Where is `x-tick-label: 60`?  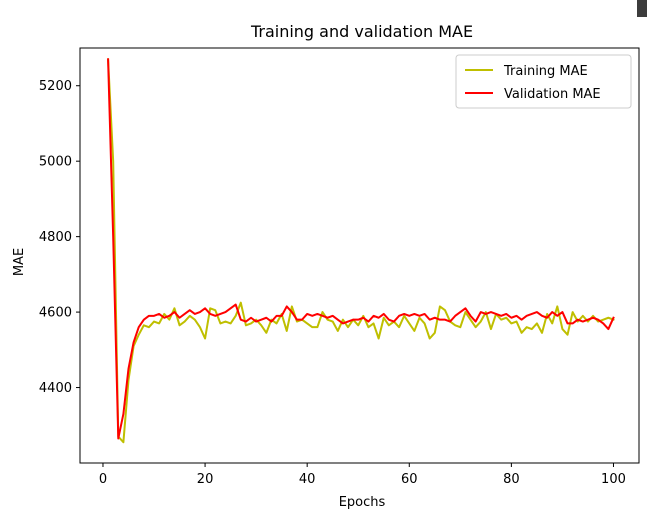
x-tick-label: 60 is located at coordinates (409, 479).